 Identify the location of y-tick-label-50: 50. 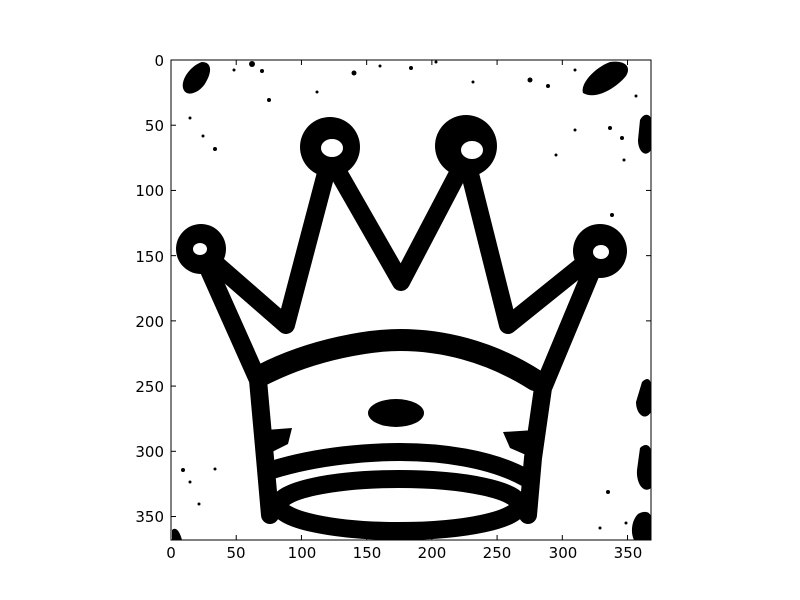
(154, 126).